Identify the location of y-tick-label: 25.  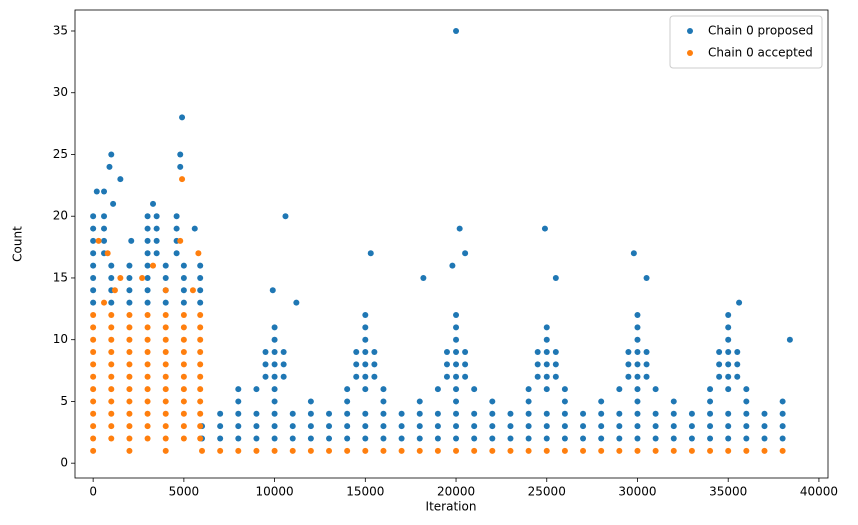
(60, 154).